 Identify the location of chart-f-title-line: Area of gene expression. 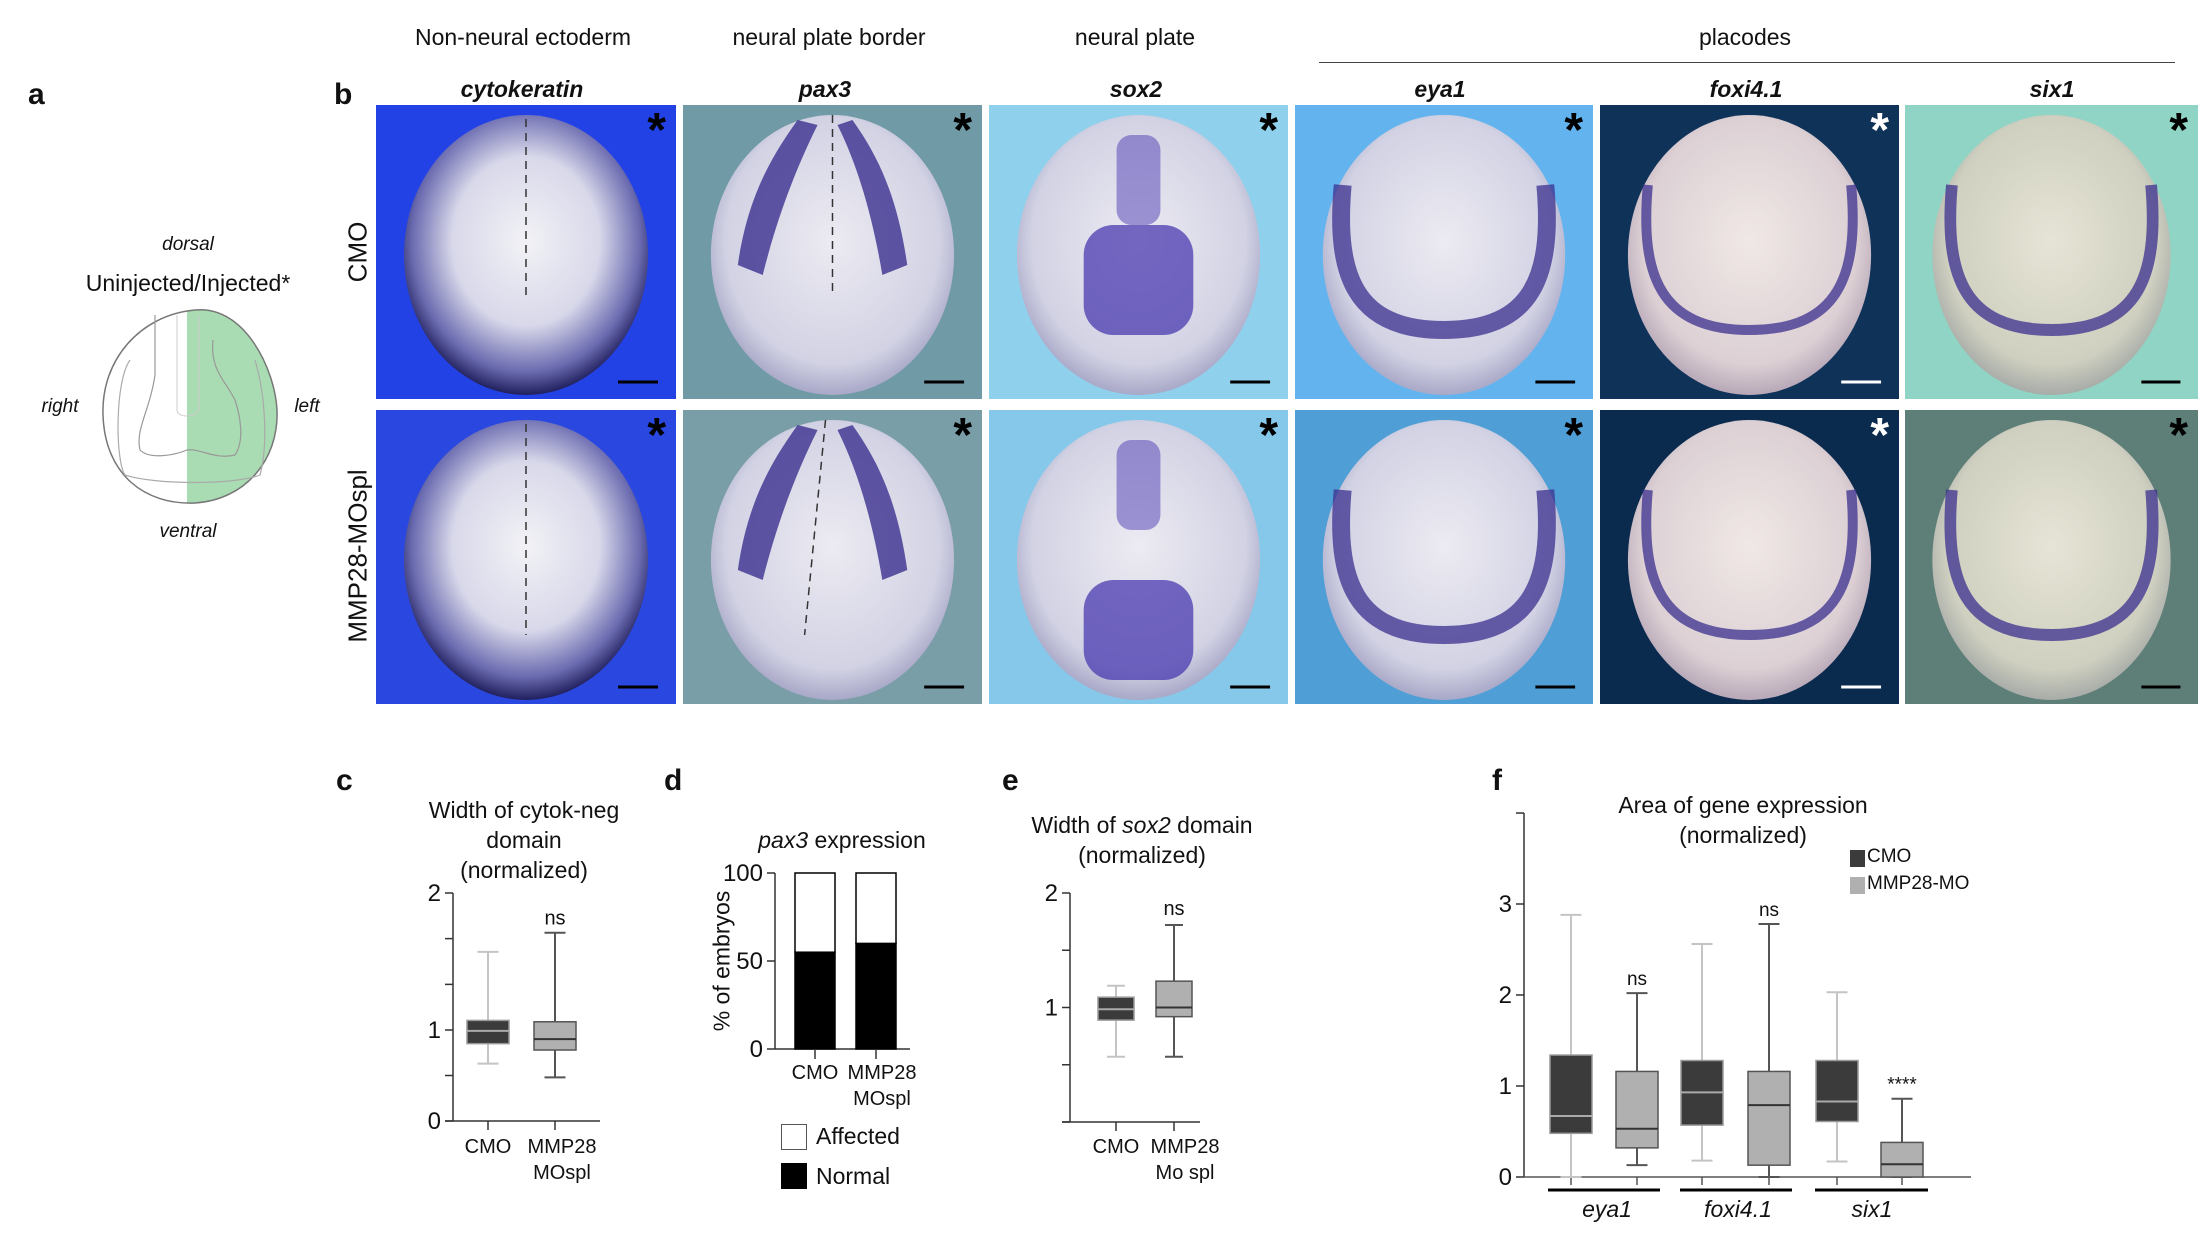
(1743, 805).